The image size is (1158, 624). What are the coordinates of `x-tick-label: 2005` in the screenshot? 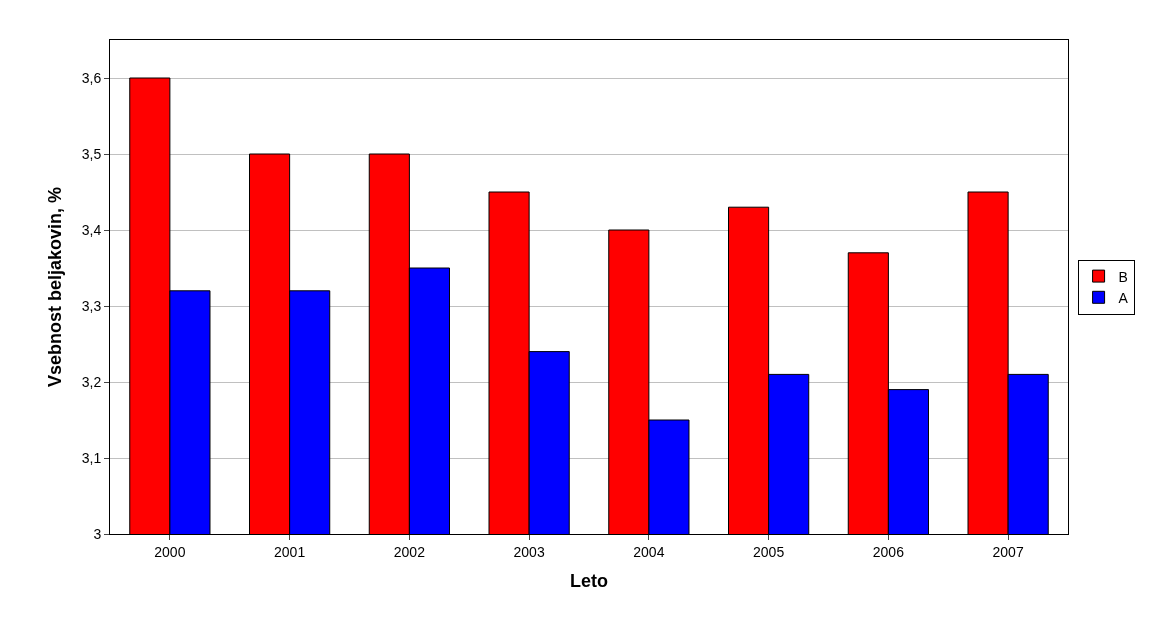 It's located at (769, 551).